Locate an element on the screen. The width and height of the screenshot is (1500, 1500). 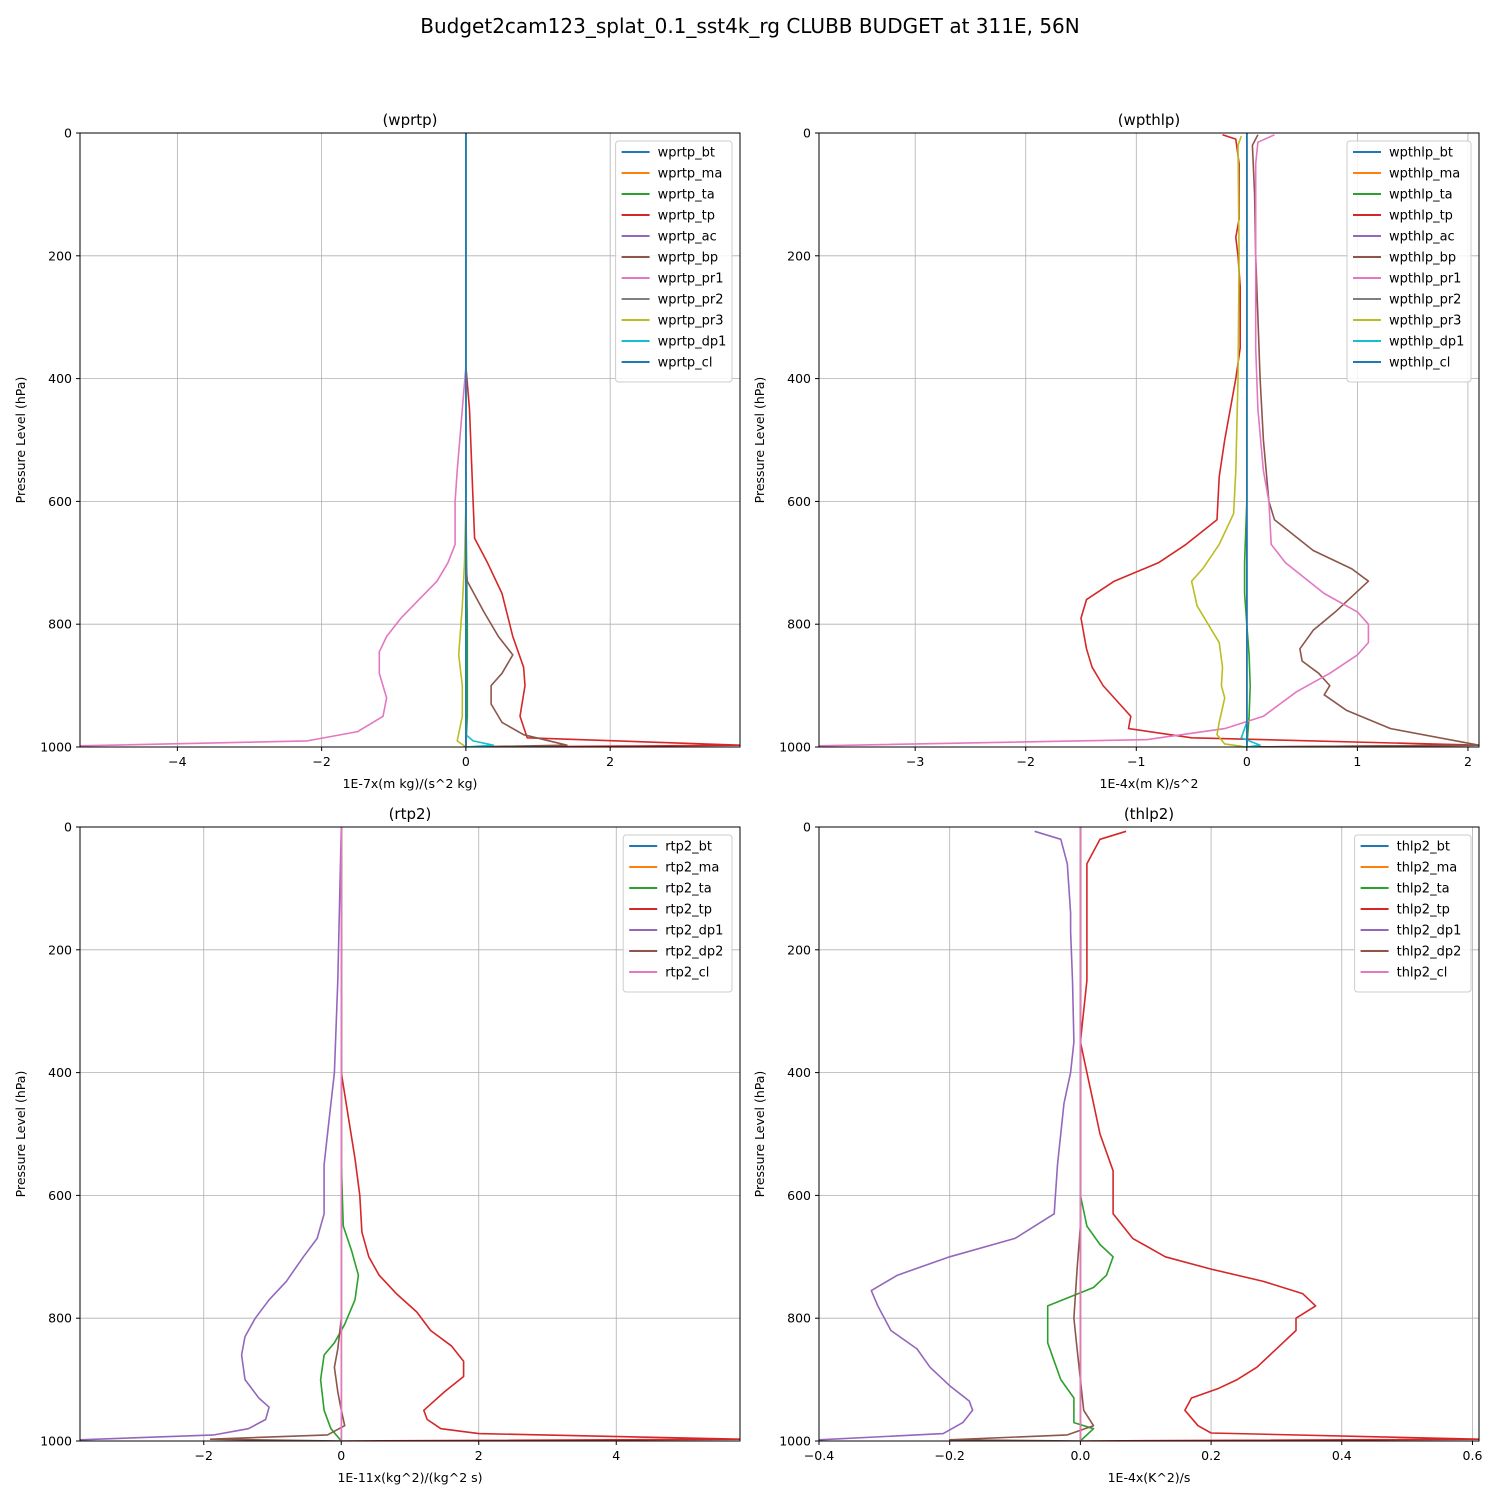
panel-title: (rtp2) is located at coordinates (410, 814).